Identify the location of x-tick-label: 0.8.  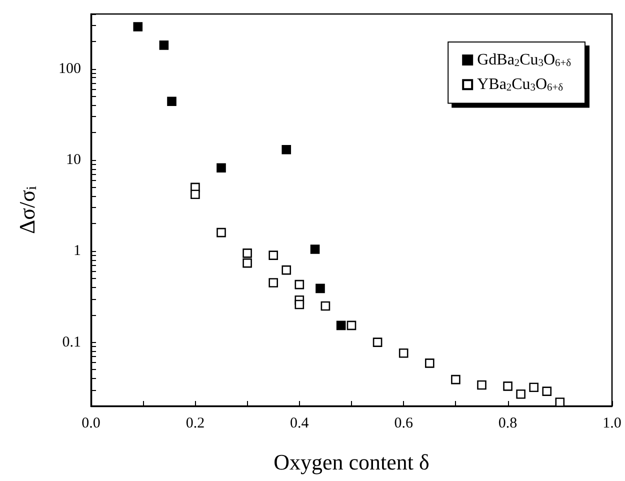
(508, 424).